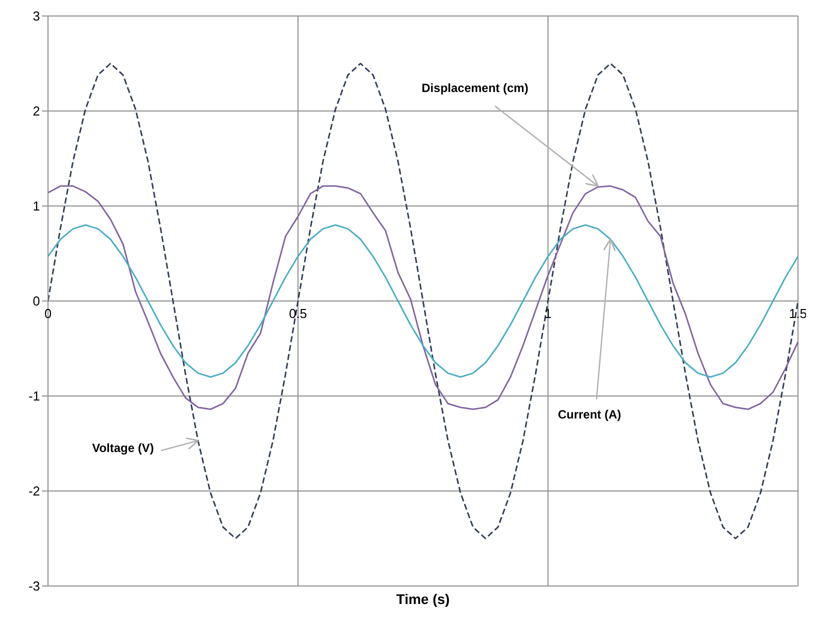 This screenshot has width=814, height=618. Describe the element at coordinates (34, 491) in the screenshot. I see `y-tick-label: -2` at that location.